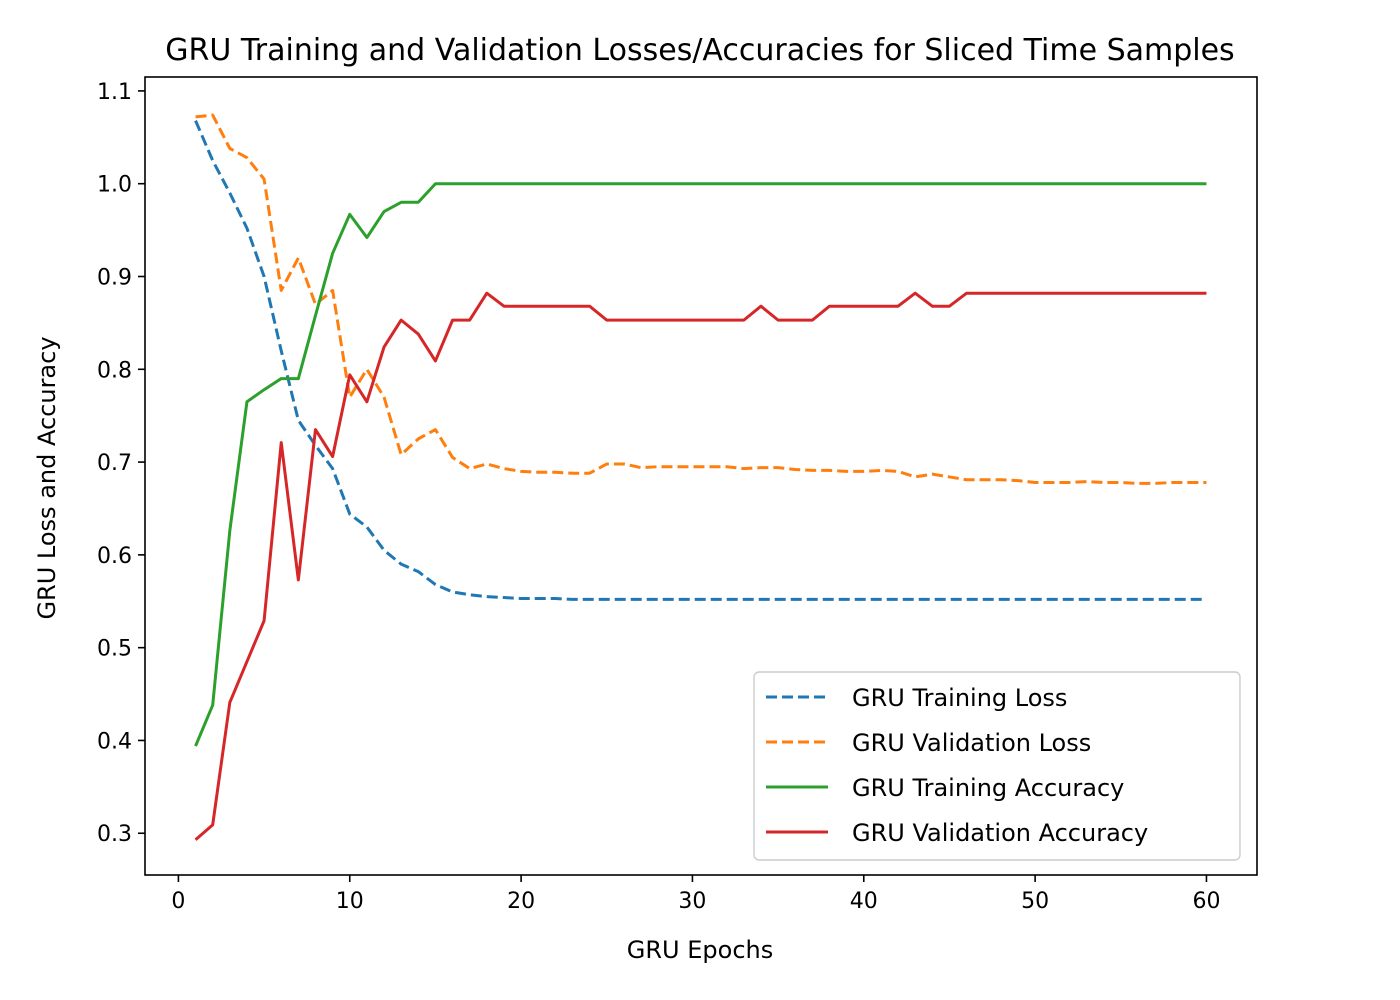  I want to click on y-tick-label: 1.0, so click(114, 185).